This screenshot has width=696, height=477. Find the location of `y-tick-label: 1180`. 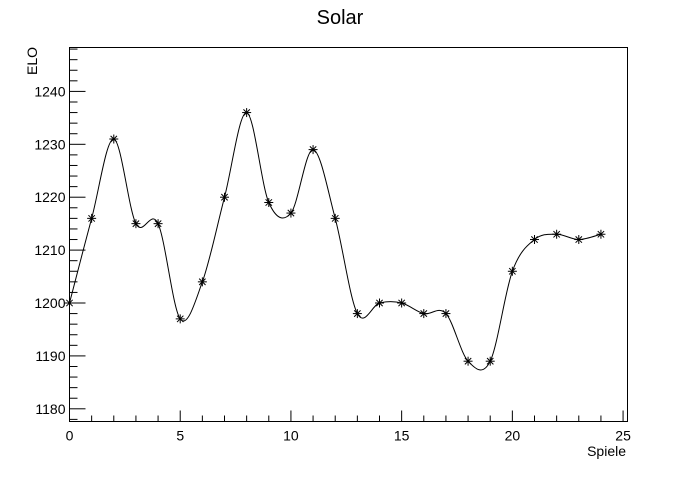

y-tick-label: 1180 is located at coordinates (50, 409).